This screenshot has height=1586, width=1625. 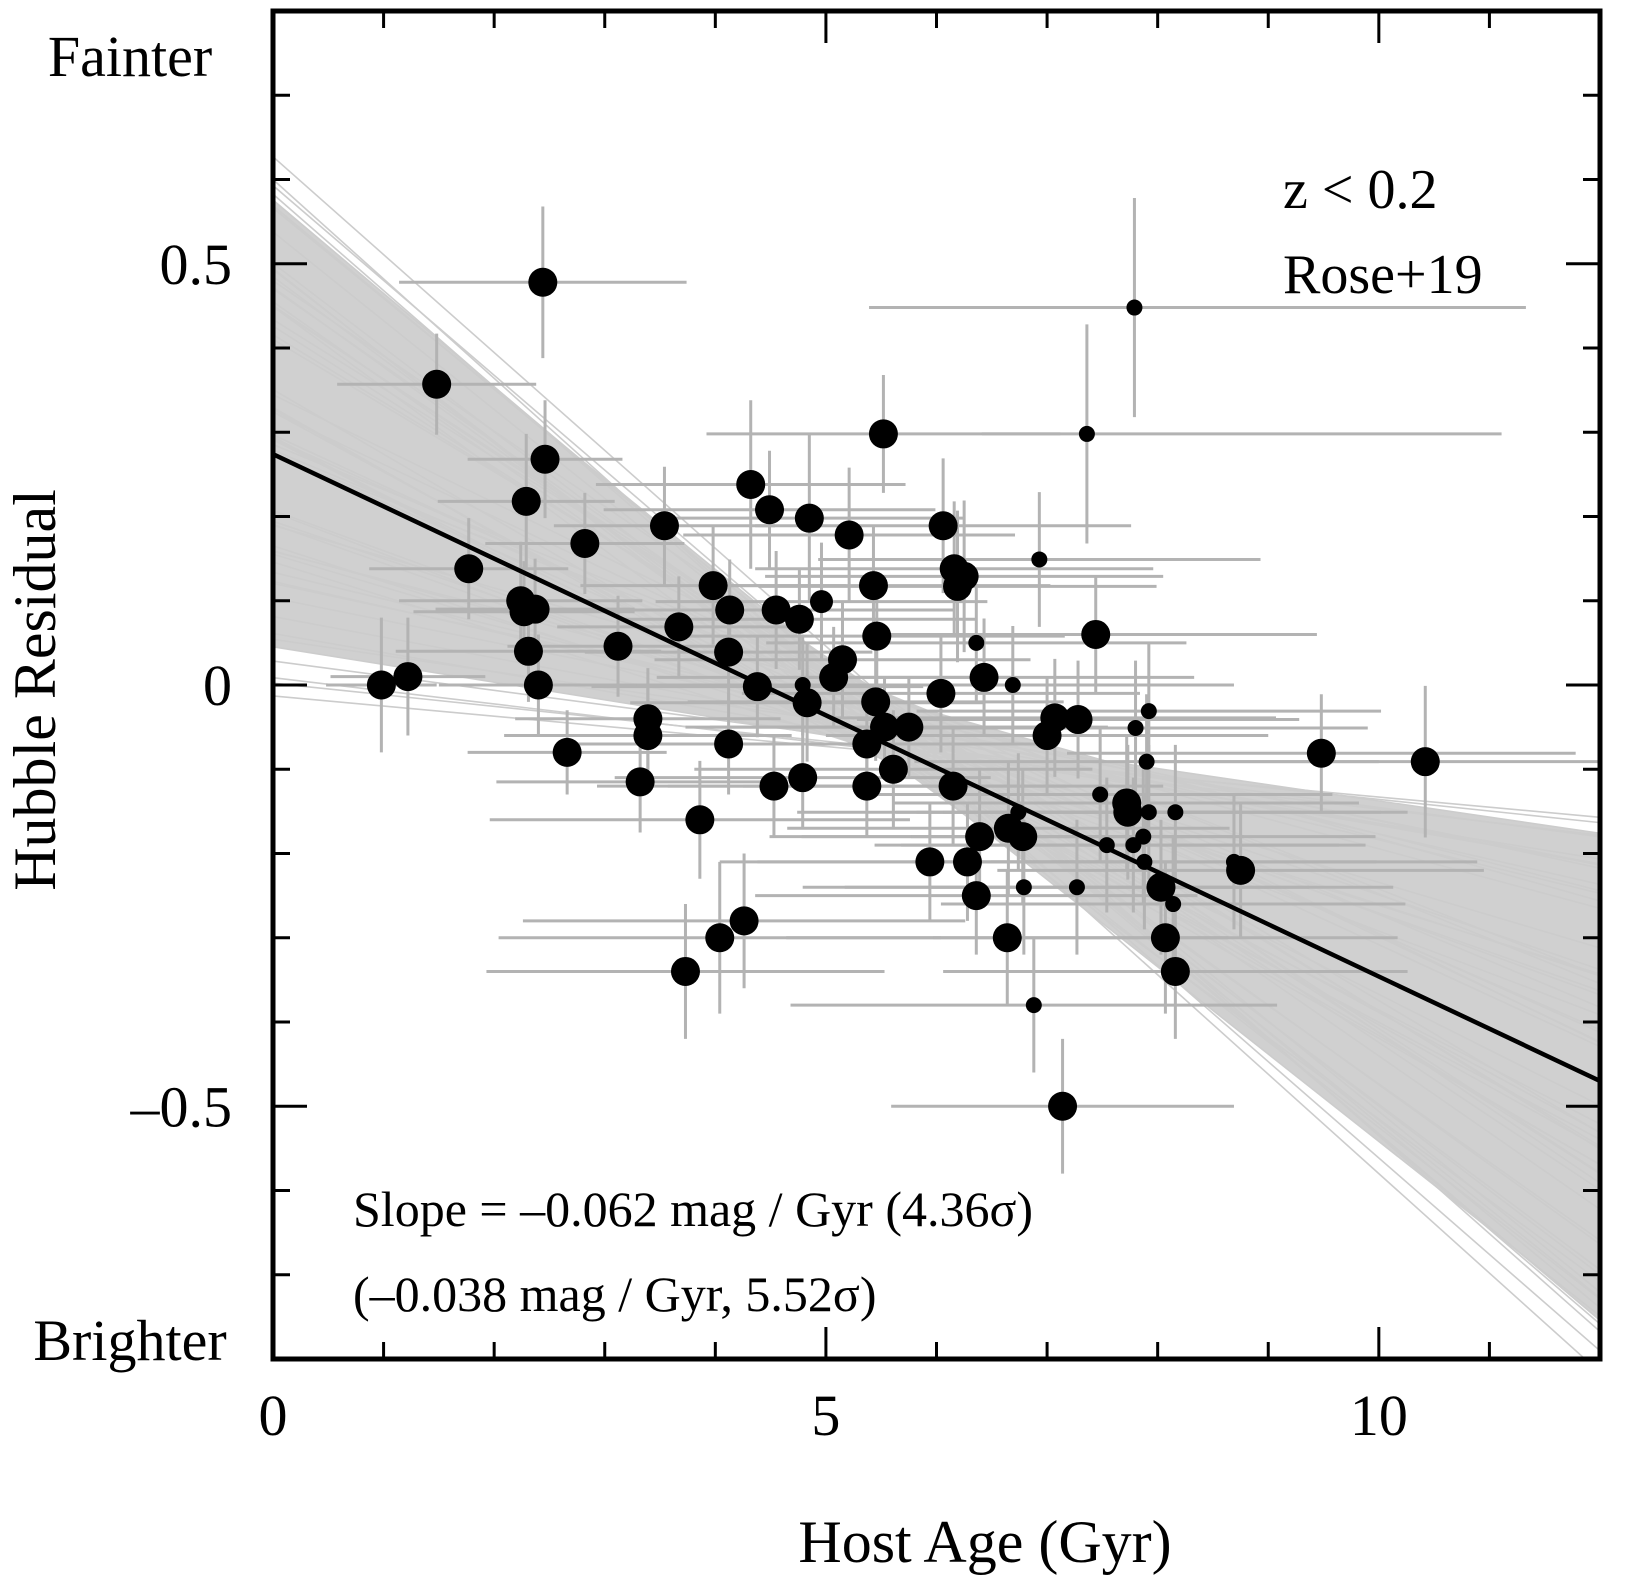 What do you see at coordinates (1379, 1415) in the screenshot?
I see `x-tick-label: 10` at bounding box center [1379, 1415].